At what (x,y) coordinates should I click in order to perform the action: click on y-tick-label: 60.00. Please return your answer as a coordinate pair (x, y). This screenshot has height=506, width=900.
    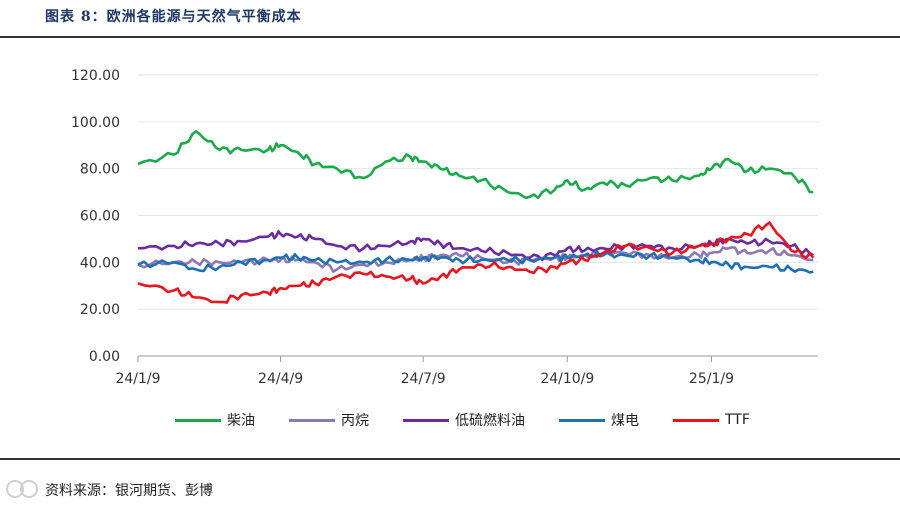
    Looking at the image, I should click on (100, 217).